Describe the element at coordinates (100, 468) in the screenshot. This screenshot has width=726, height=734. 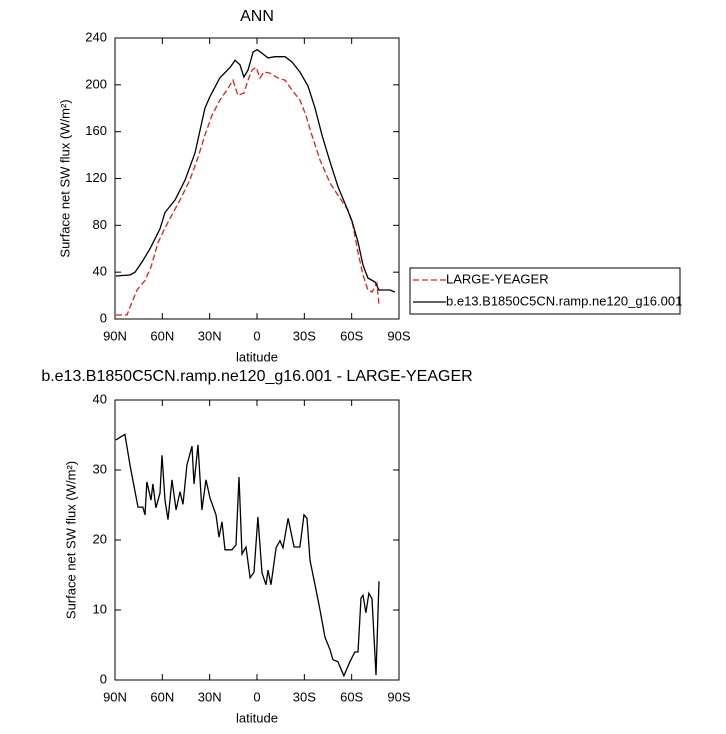
I see `y-tick-label: 30` at that location.